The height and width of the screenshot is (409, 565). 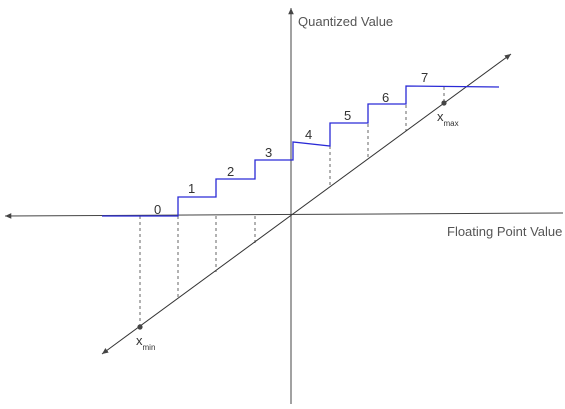 I want to click on y-axis-label: Quantized Value, so click(x=345, y=21).